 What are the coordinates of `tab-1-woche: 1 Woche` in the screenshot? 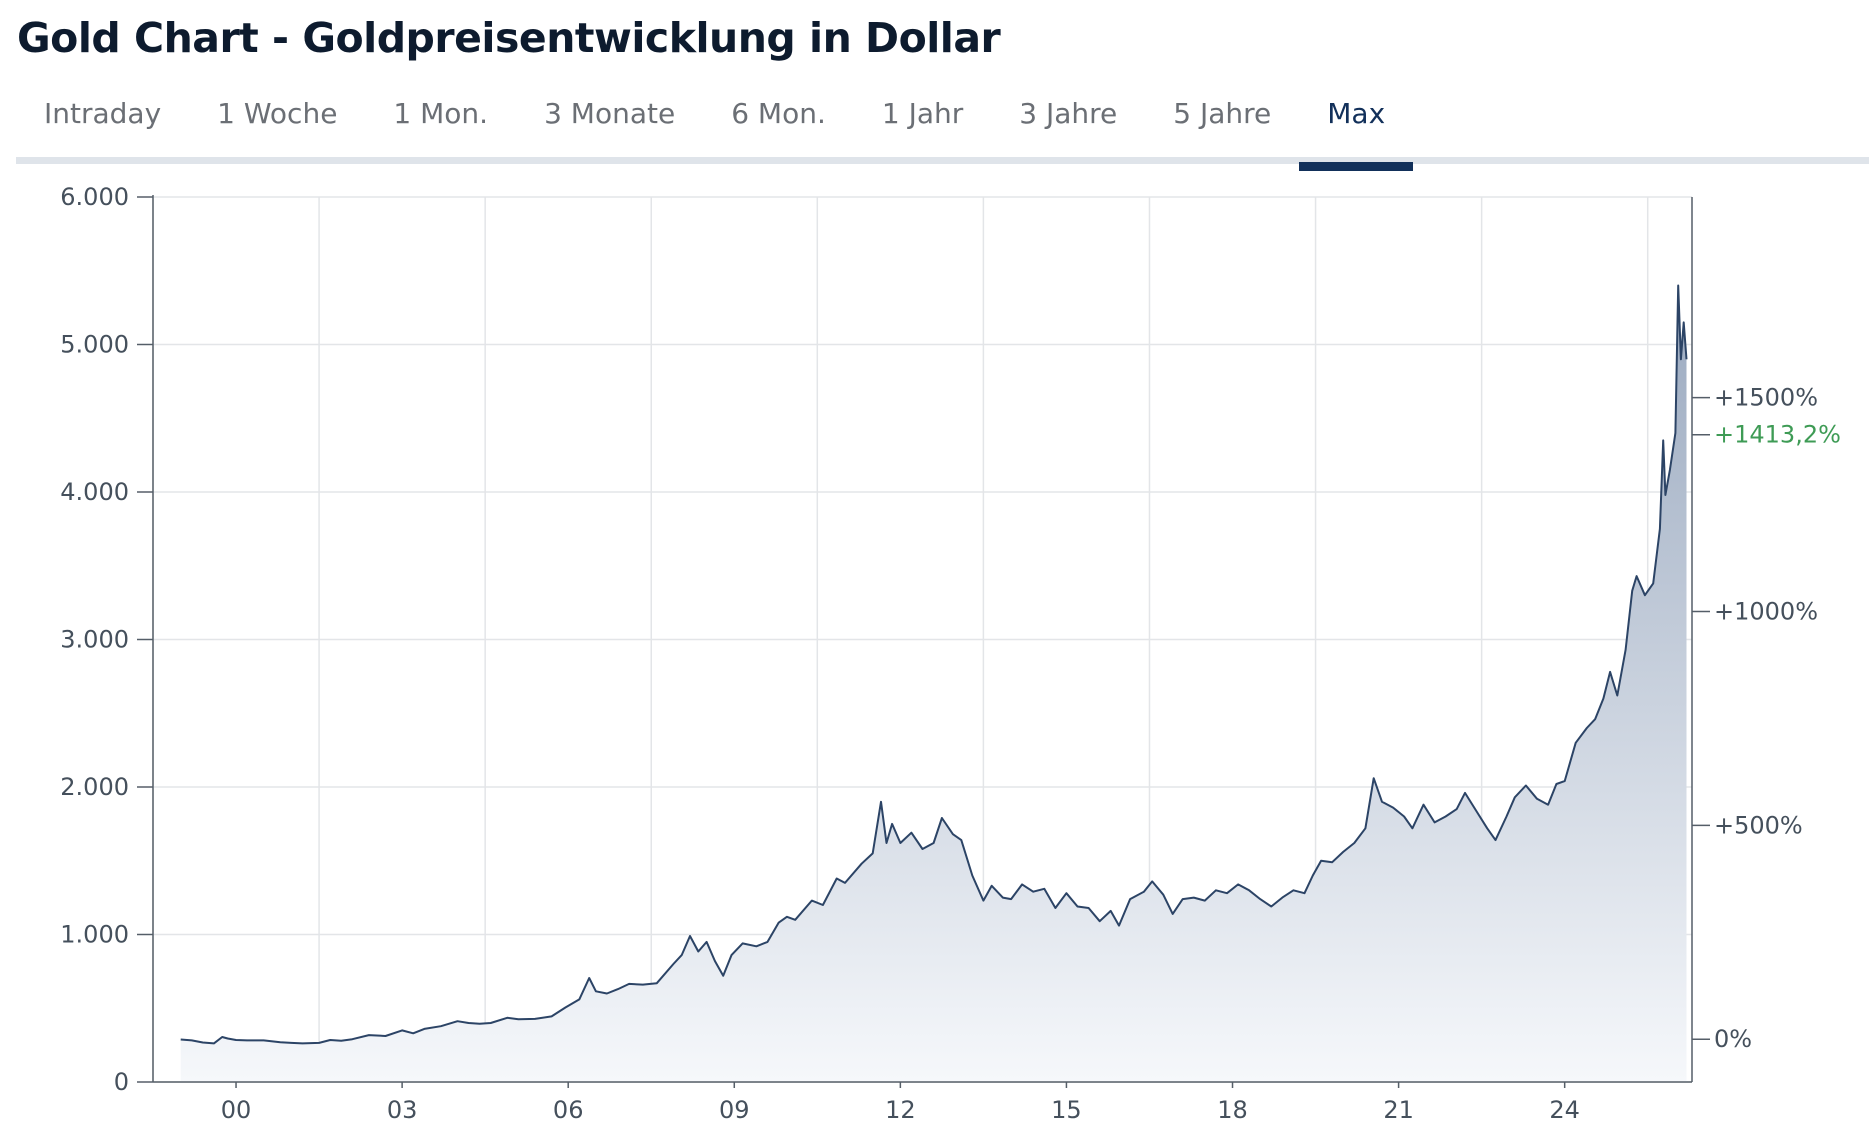 It's located at (277, 113).